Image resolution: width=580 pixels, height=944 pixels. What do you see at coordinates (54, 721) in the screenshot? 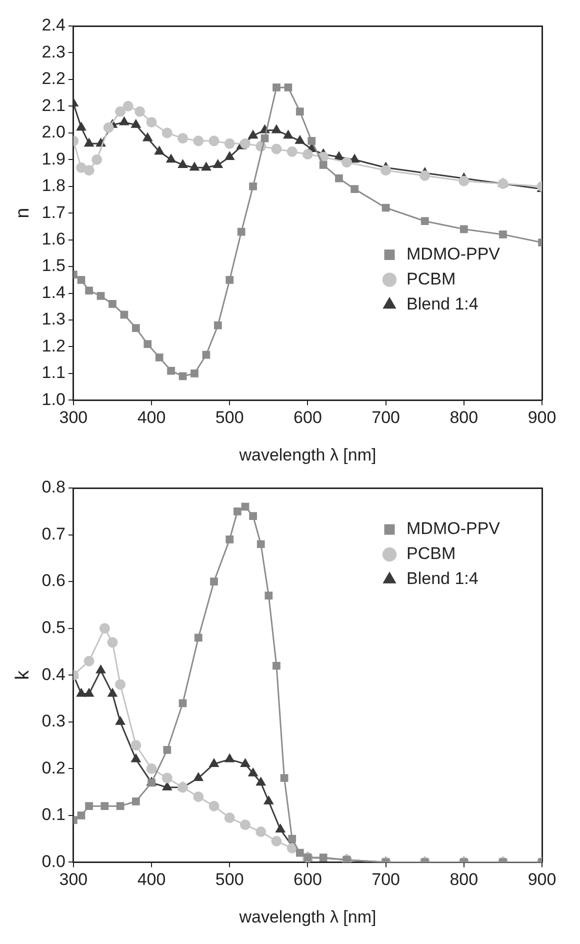
I see `y-tick-label: 0.3` at bounding box center [54, 721].